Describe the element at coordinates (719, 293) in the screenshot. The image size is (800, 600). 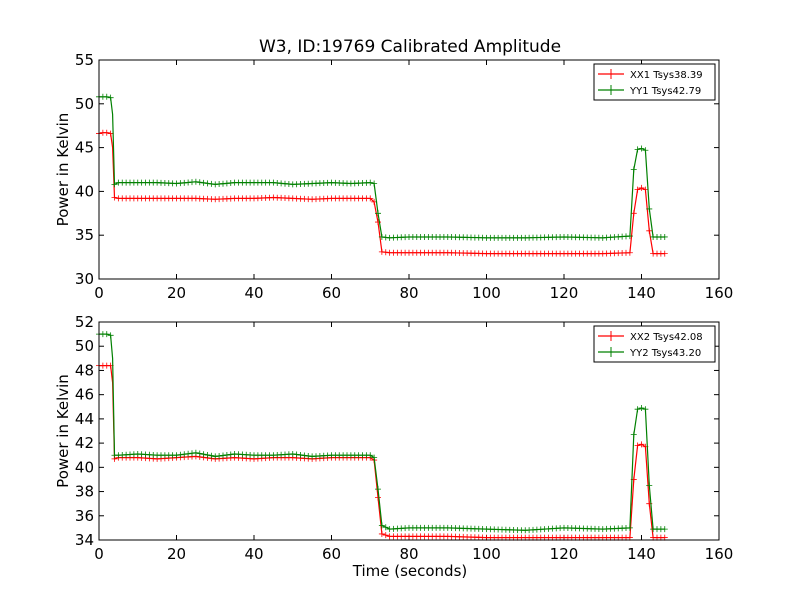
I see `x-tick-label: 160` at that location.